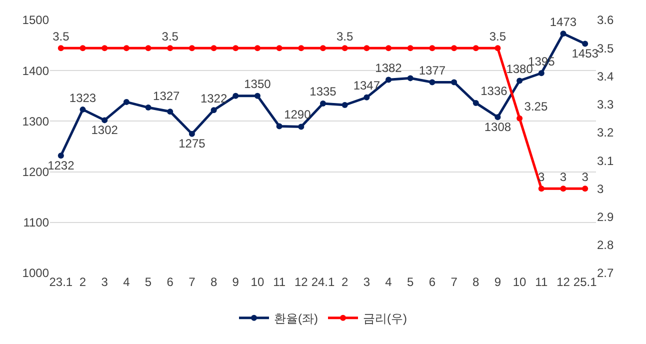 This screenshot has height=344, width=646. Describe the element at coordinates (301, 282) in the screenshot. I see `x-tick-label: 12` at that location.